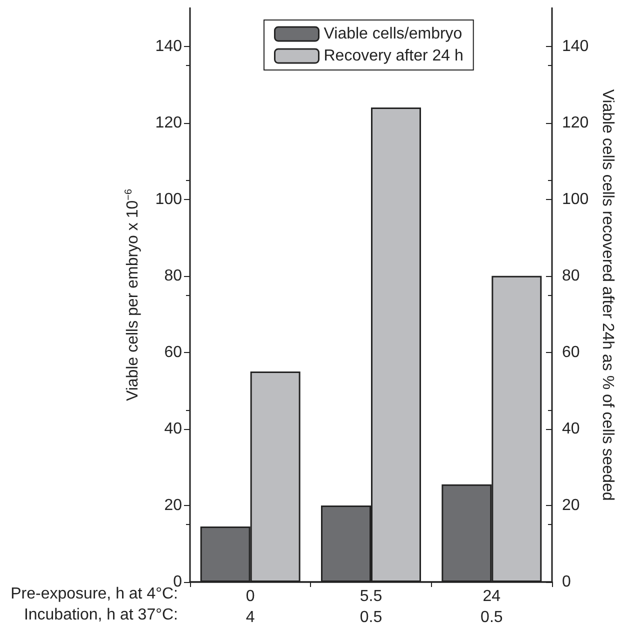  I want to click on y2-tick-label: 120, so click(575, 123).